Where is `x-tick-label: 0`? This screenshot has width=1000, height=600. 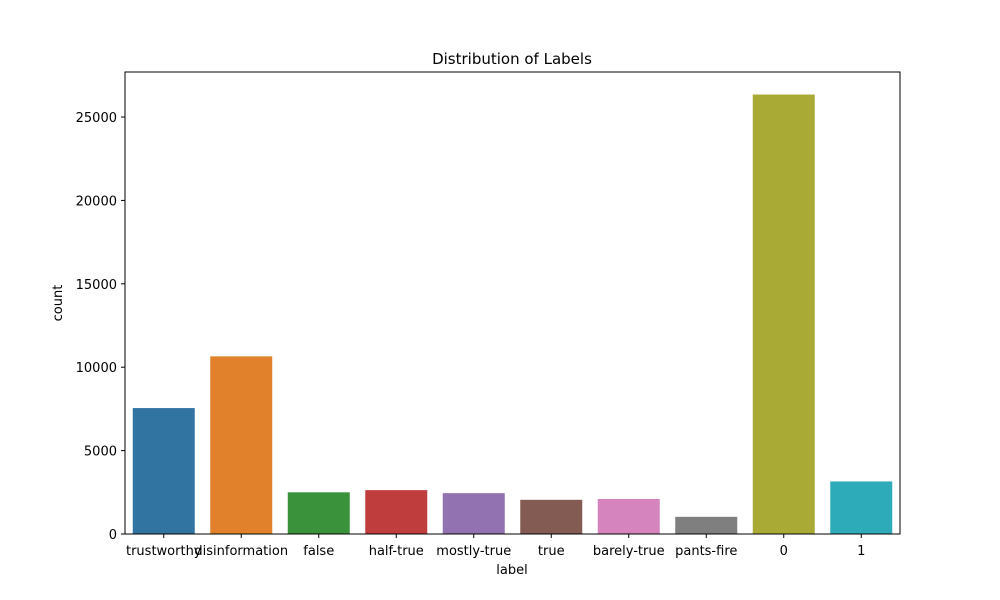 x-tick-label: 0 is located at coordinates (784, 551).